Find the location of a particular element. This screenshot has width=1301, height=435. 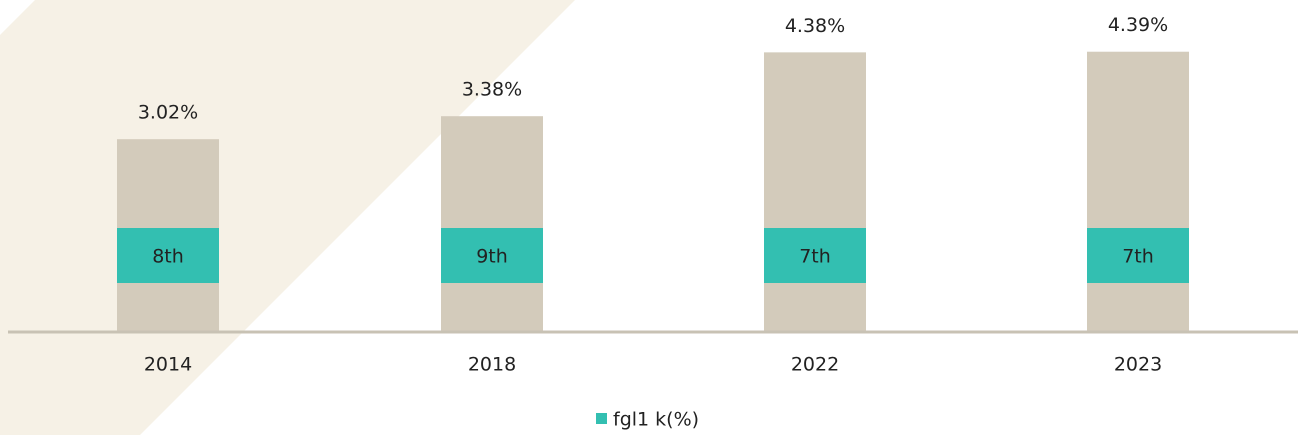

rank-label: 9th is located at coordinates (492, 257).